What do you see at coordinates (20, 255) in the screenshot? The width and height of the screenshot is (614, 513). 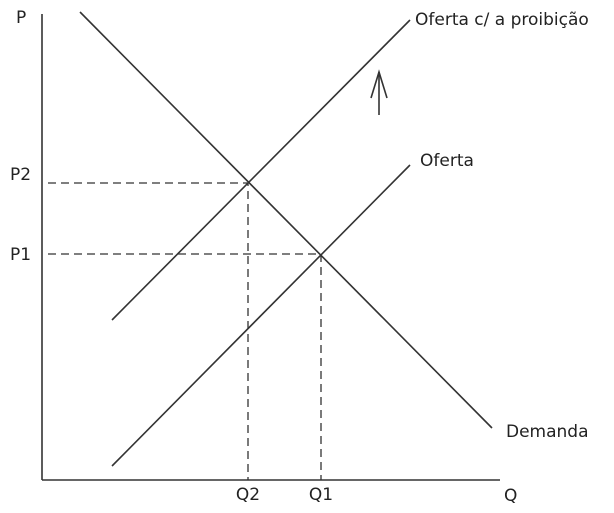 I see `price-label: P1` at bounding box center [20, 255].